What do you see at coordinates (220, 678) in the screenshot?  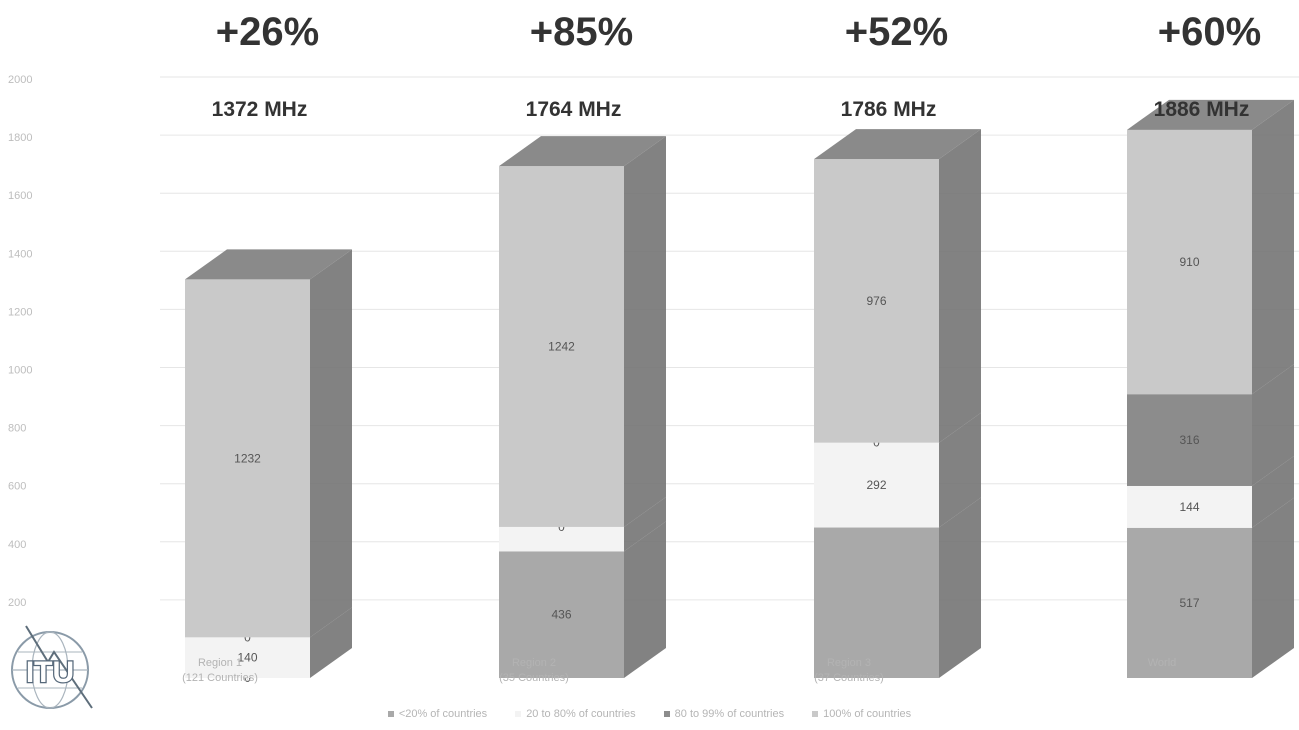 I see `category-label: (121 Countries)` at bounding box center [220, 678].